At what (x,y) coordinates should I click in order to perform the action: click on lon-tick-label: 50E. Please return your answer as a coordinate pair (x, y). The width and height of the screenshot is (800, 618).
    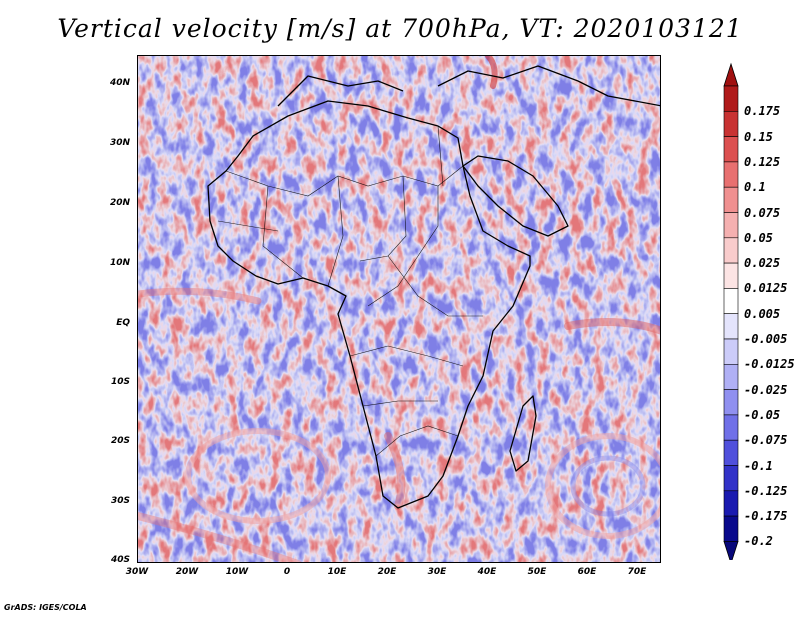
    Looking at the image, I should click on (537, 572).